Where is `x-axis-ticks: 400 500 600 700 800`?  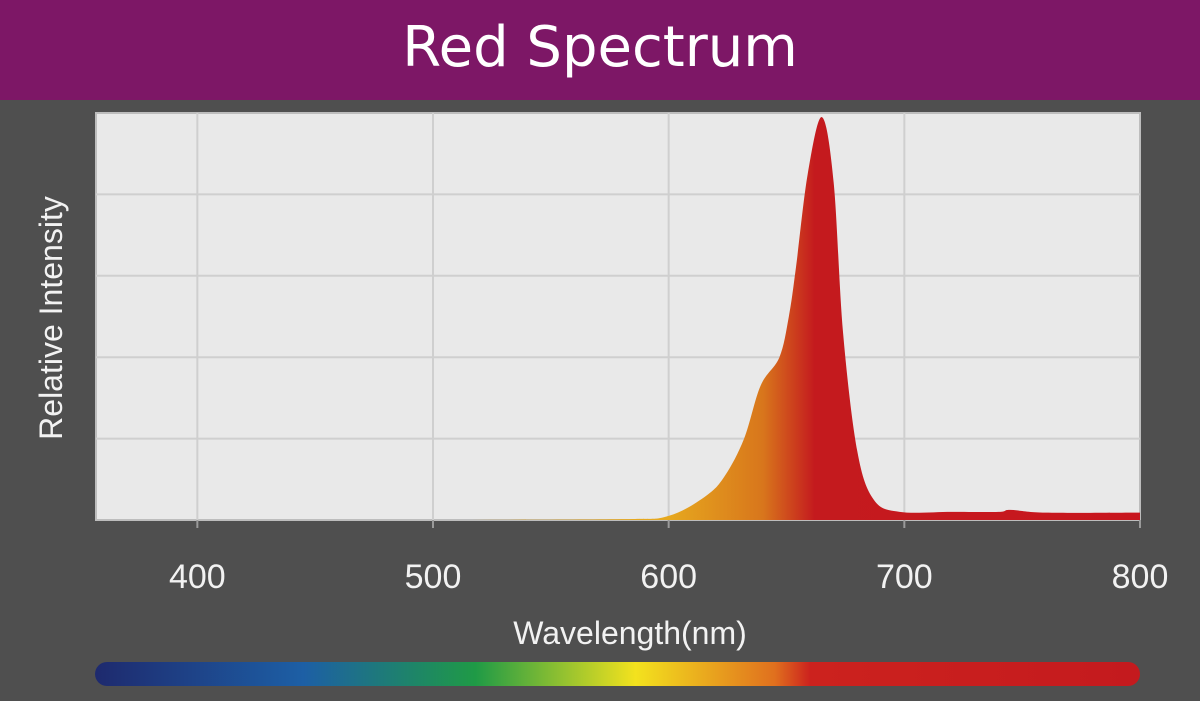 x-axis-ticks: 400 500 600 700 800 is located at coordinates (668, 558).